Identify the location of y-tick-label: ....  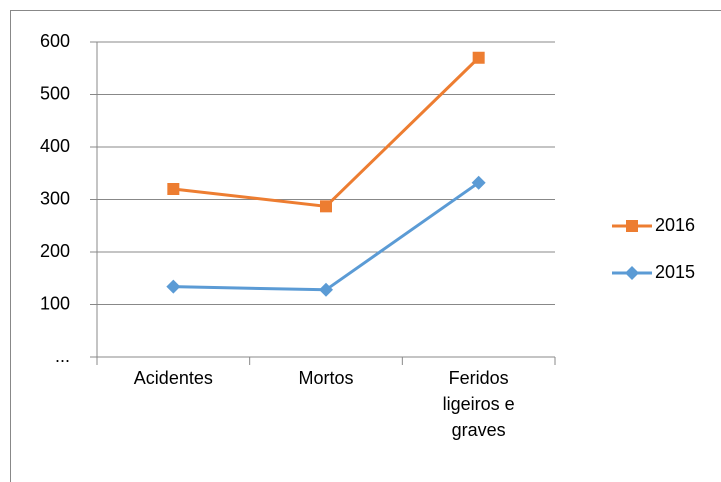
(62, 356).